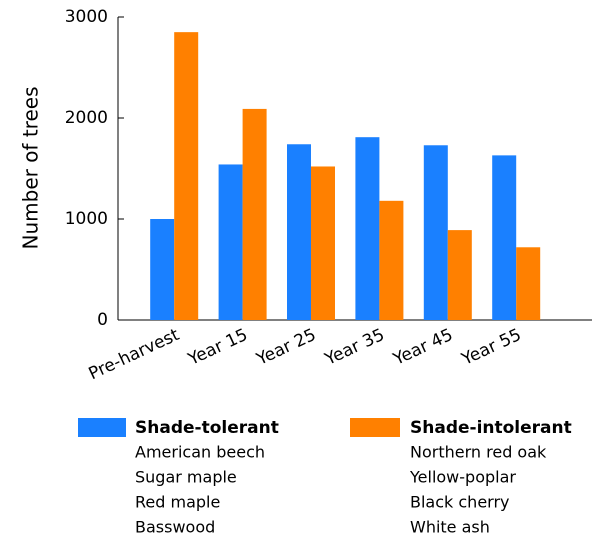  I want to click on legend-member: Red maple, so click(177, 502).